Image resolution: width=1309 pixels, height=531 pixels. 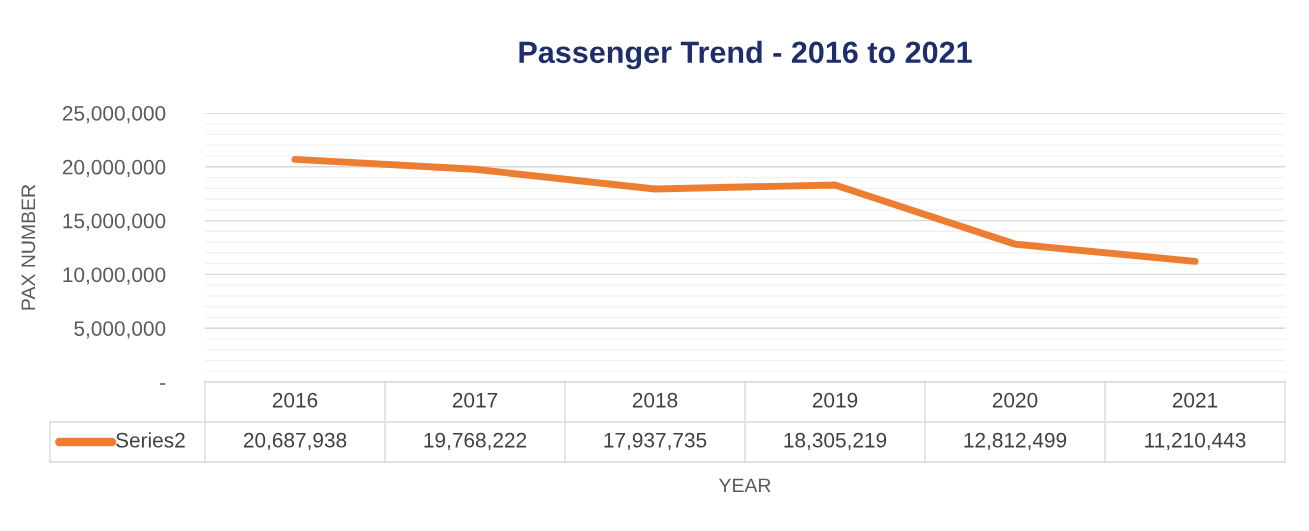 What do you see at coordinates (163, 384) in the screenshot?
I see `y-tick-label: -` at bounding box center [163, 384].